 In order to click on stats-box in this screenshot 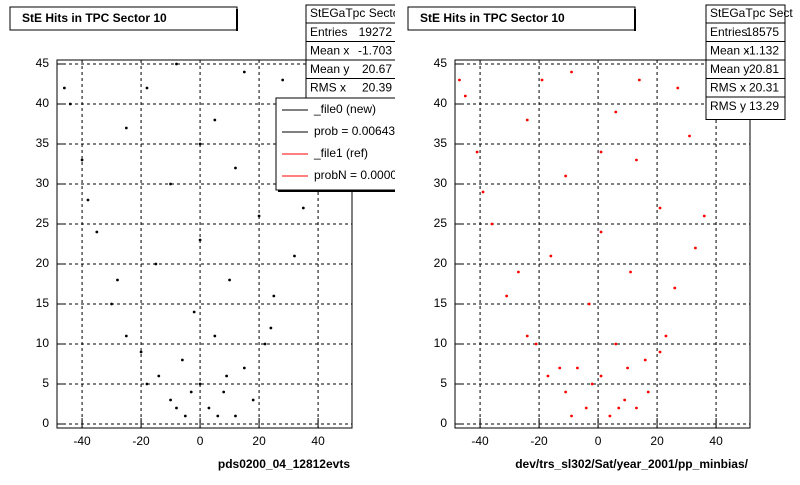, I will do `click(745, 62)`.